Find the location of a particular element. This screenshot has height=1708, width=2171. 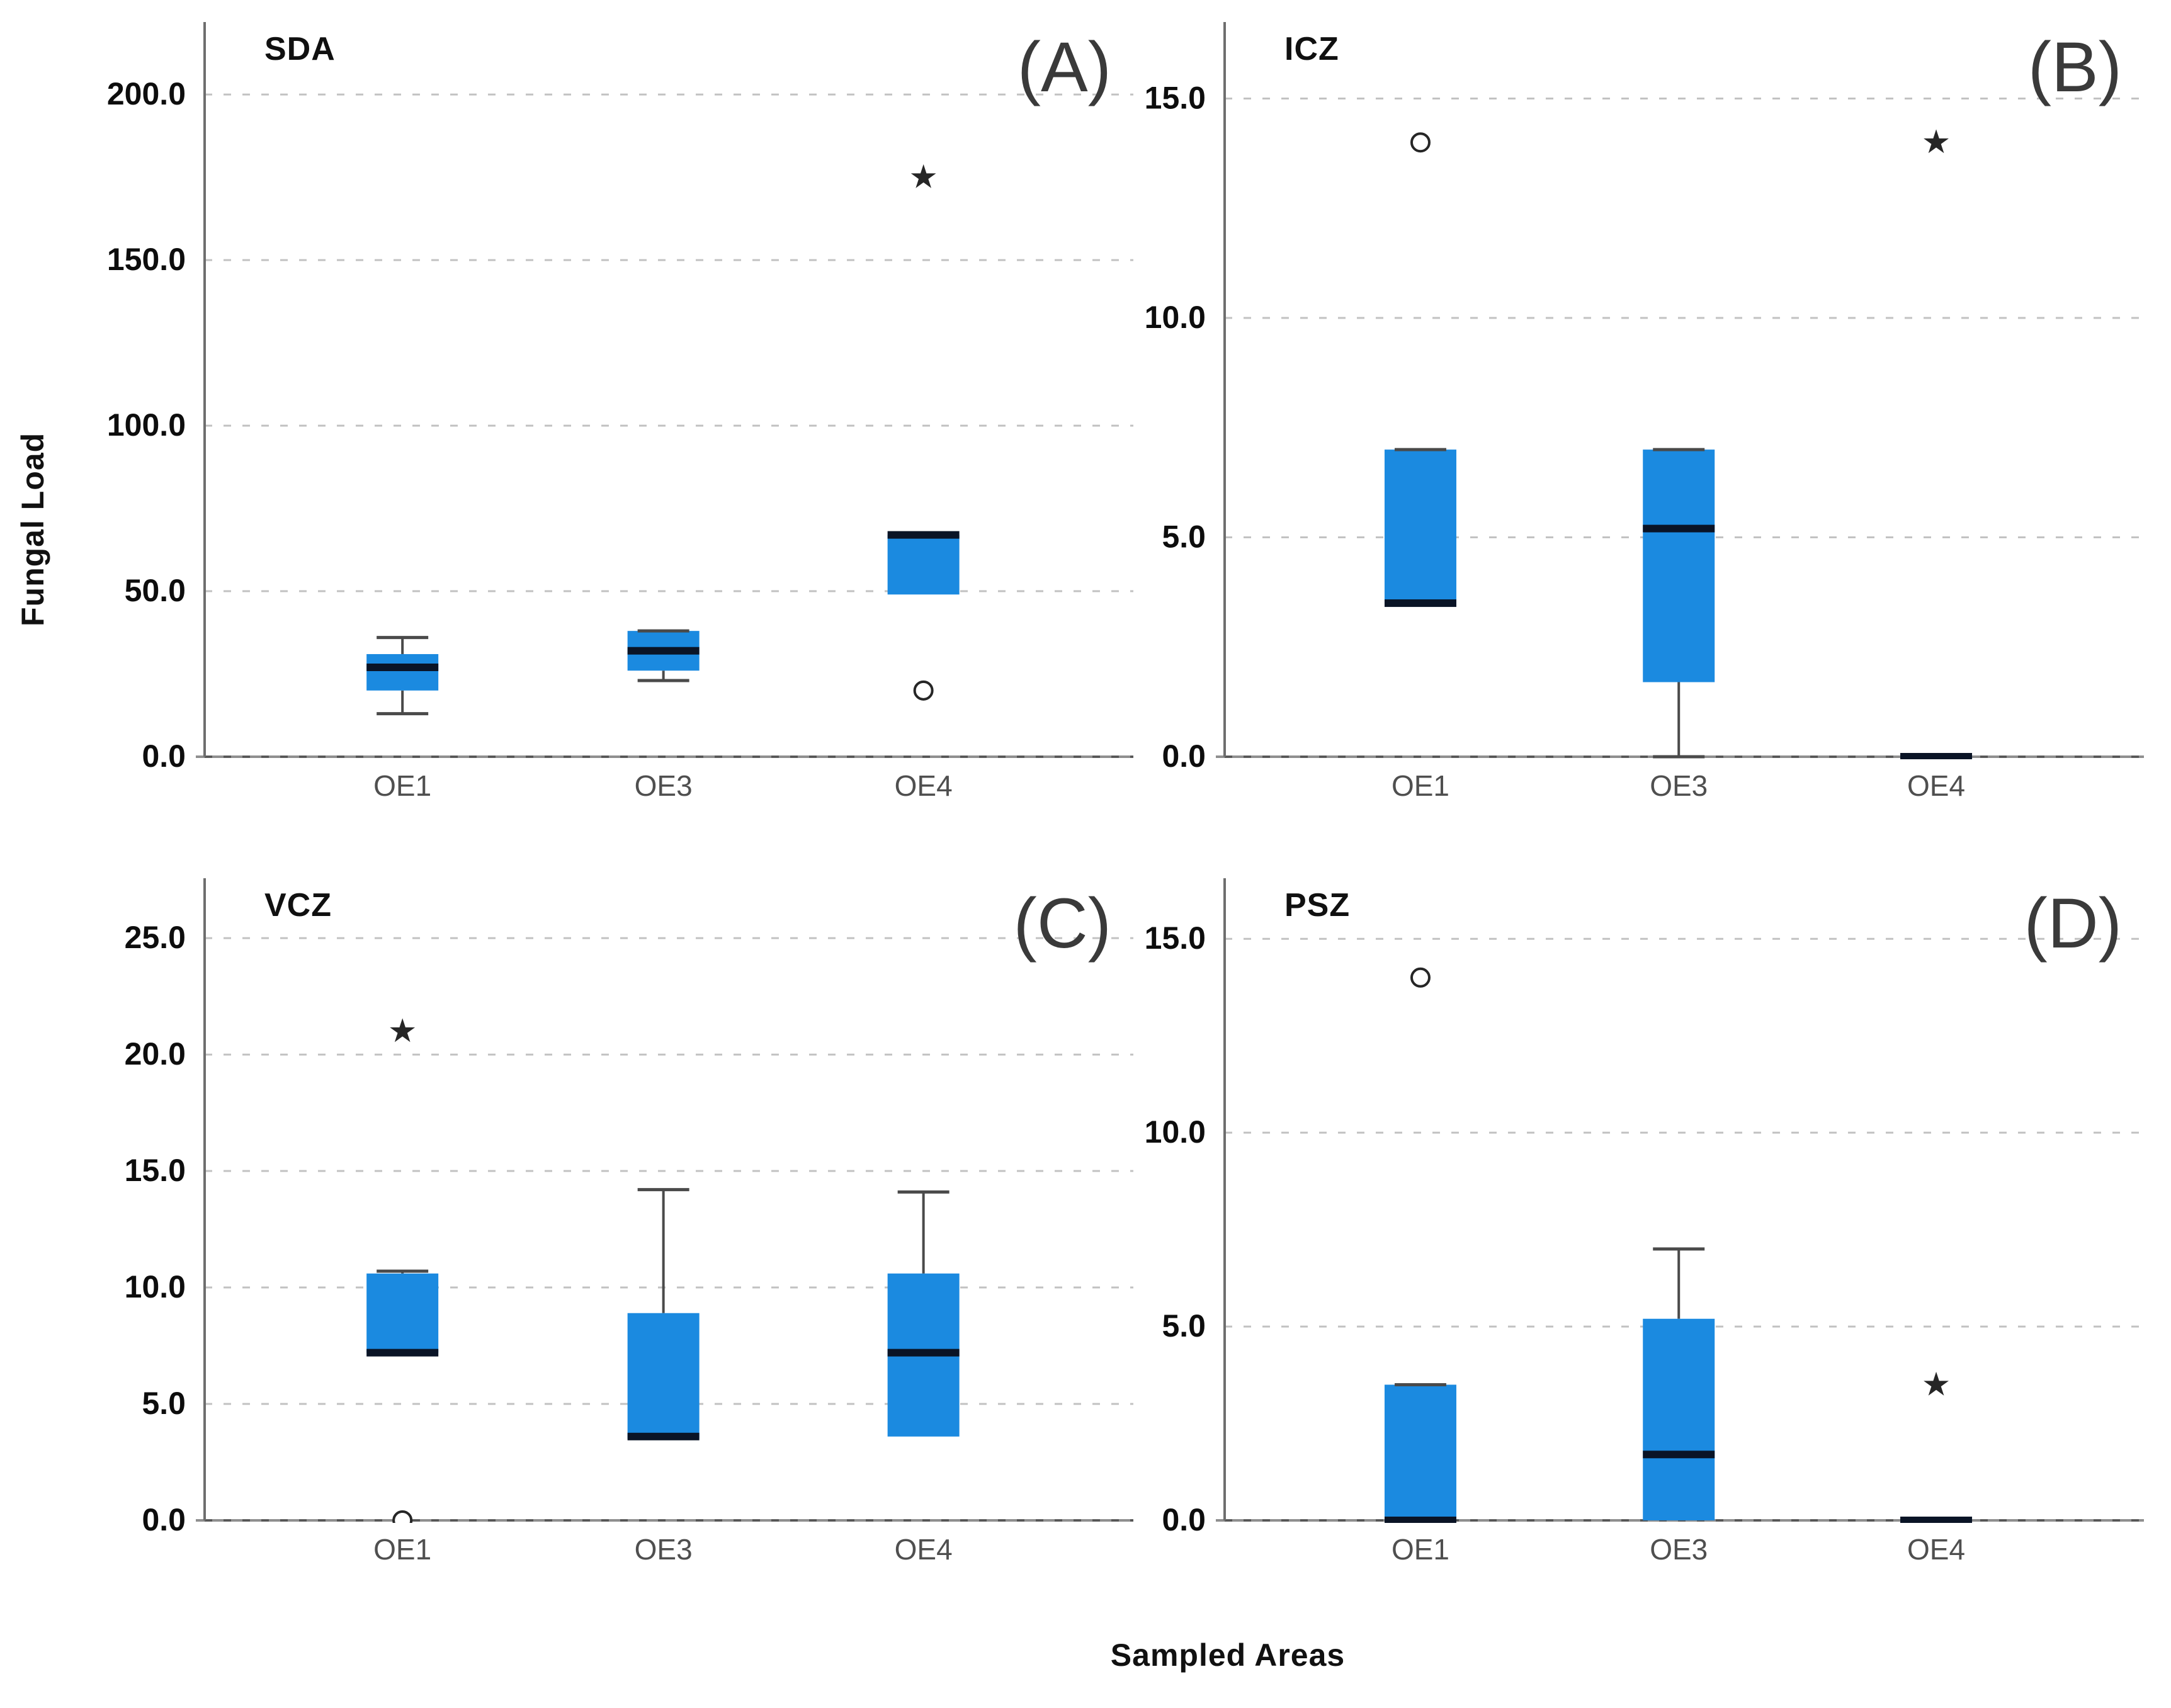

y-tick-label: 100.0 is located at coordinates (146, 425).